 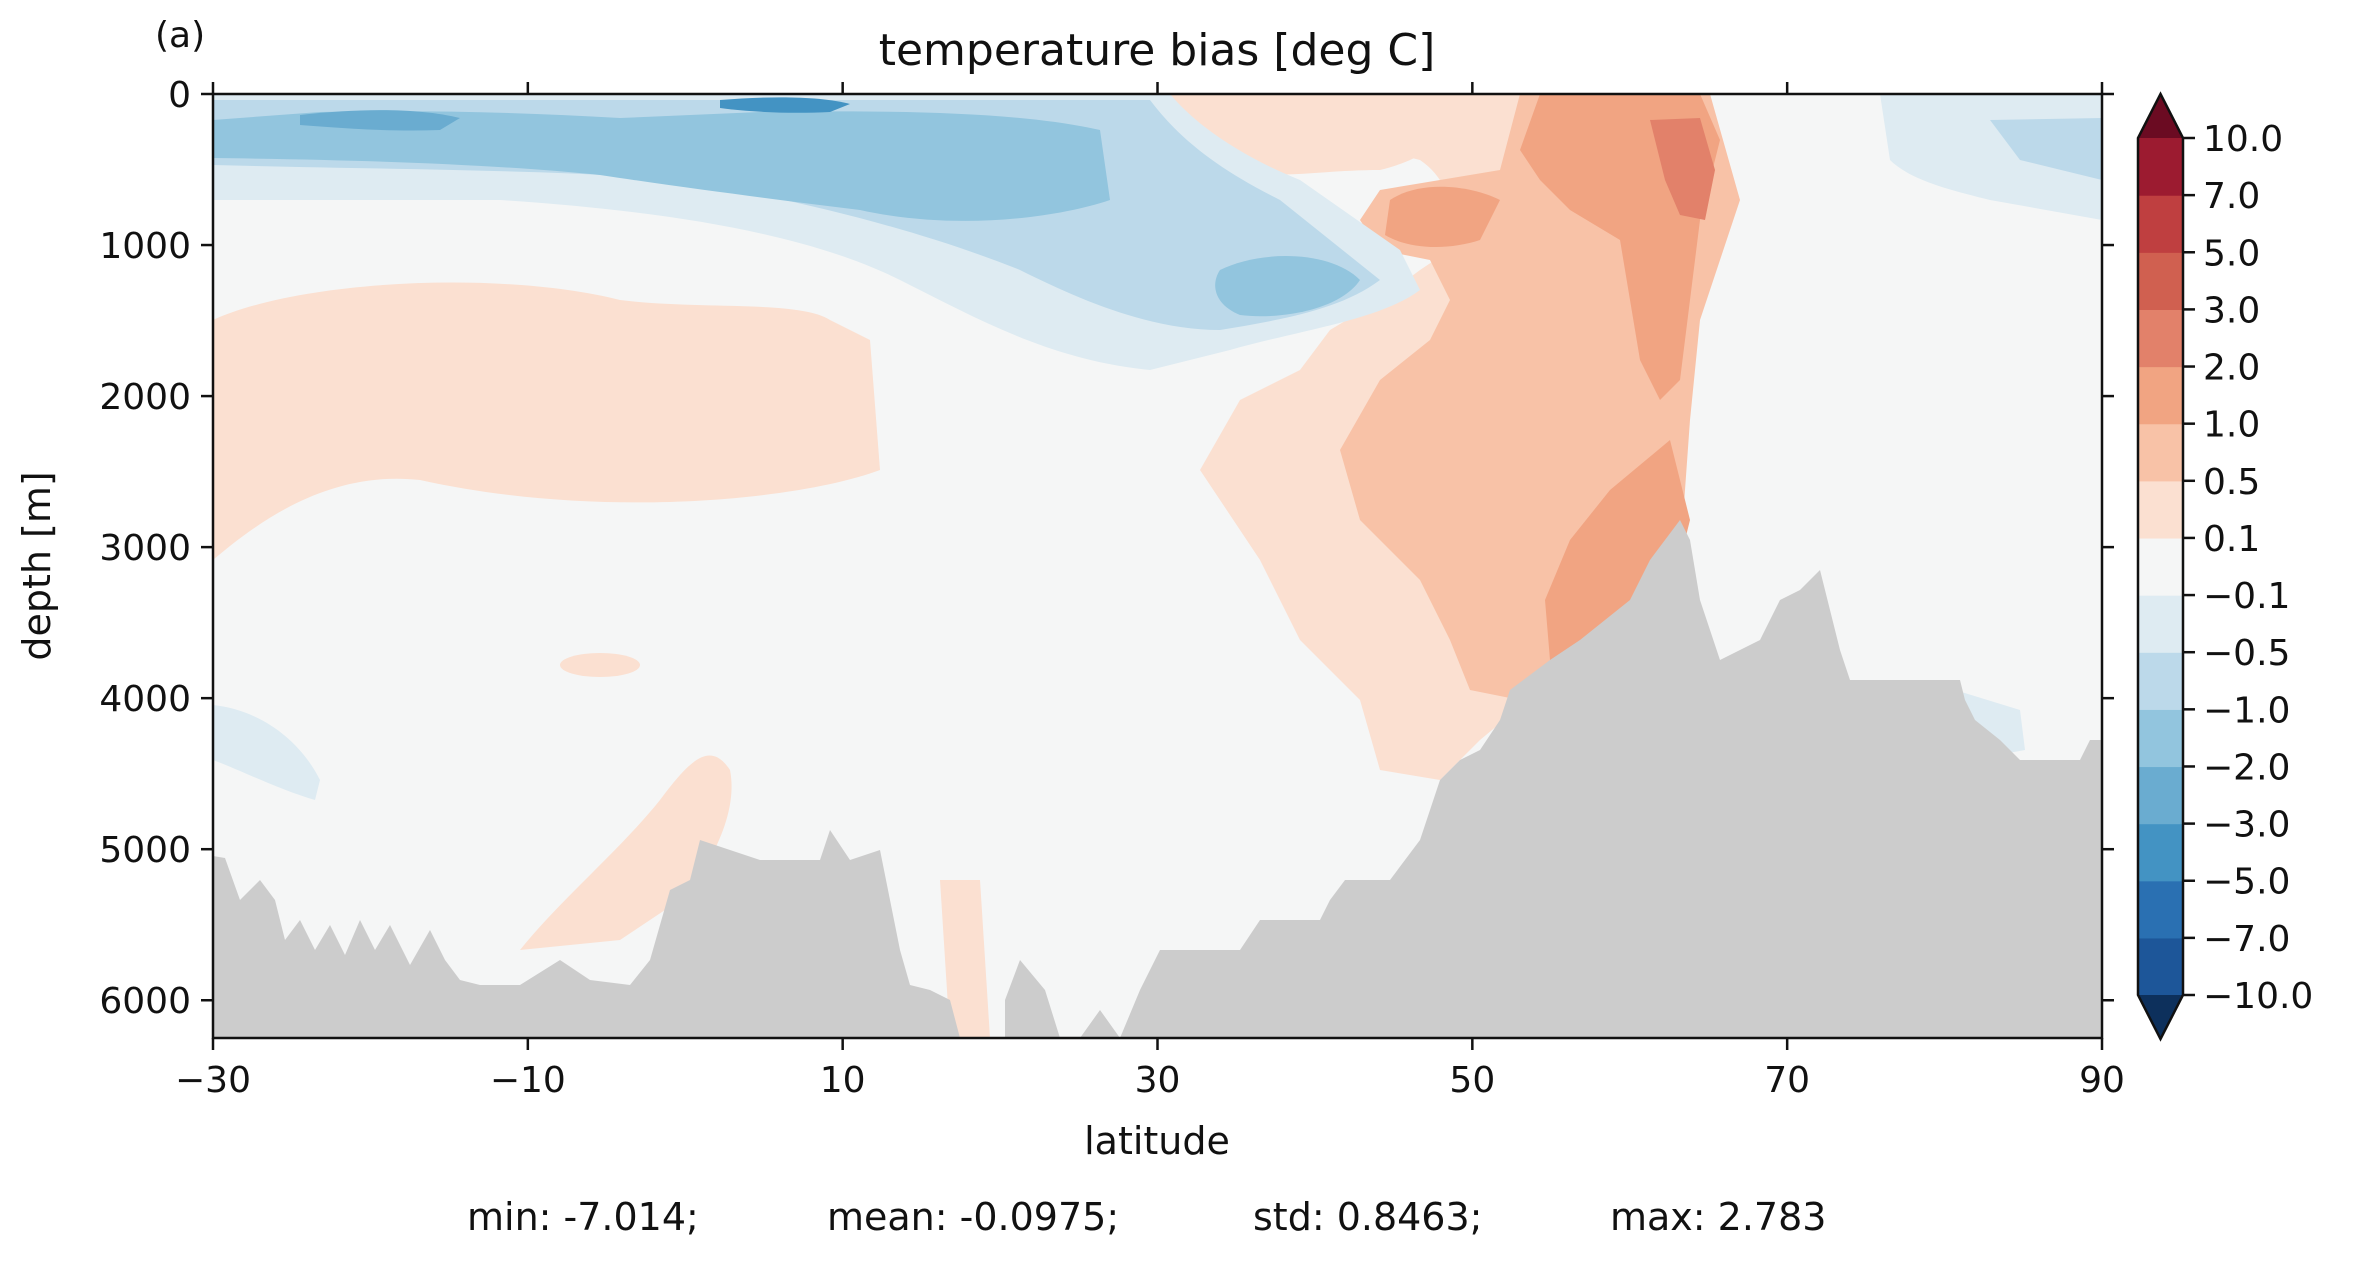 What do you see at coordinates (2246, 825) in the screenshot?
I see `colorbar-tick-label: −3.0` at bounding box center [2246, 825].